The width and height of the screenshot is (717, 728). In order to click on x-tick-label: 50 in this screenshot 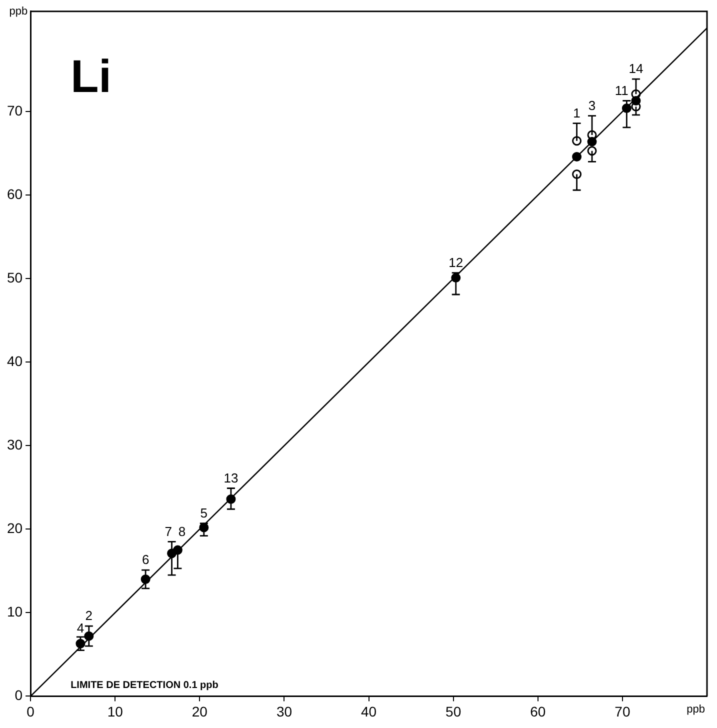, I will do `click(454, 711)`.